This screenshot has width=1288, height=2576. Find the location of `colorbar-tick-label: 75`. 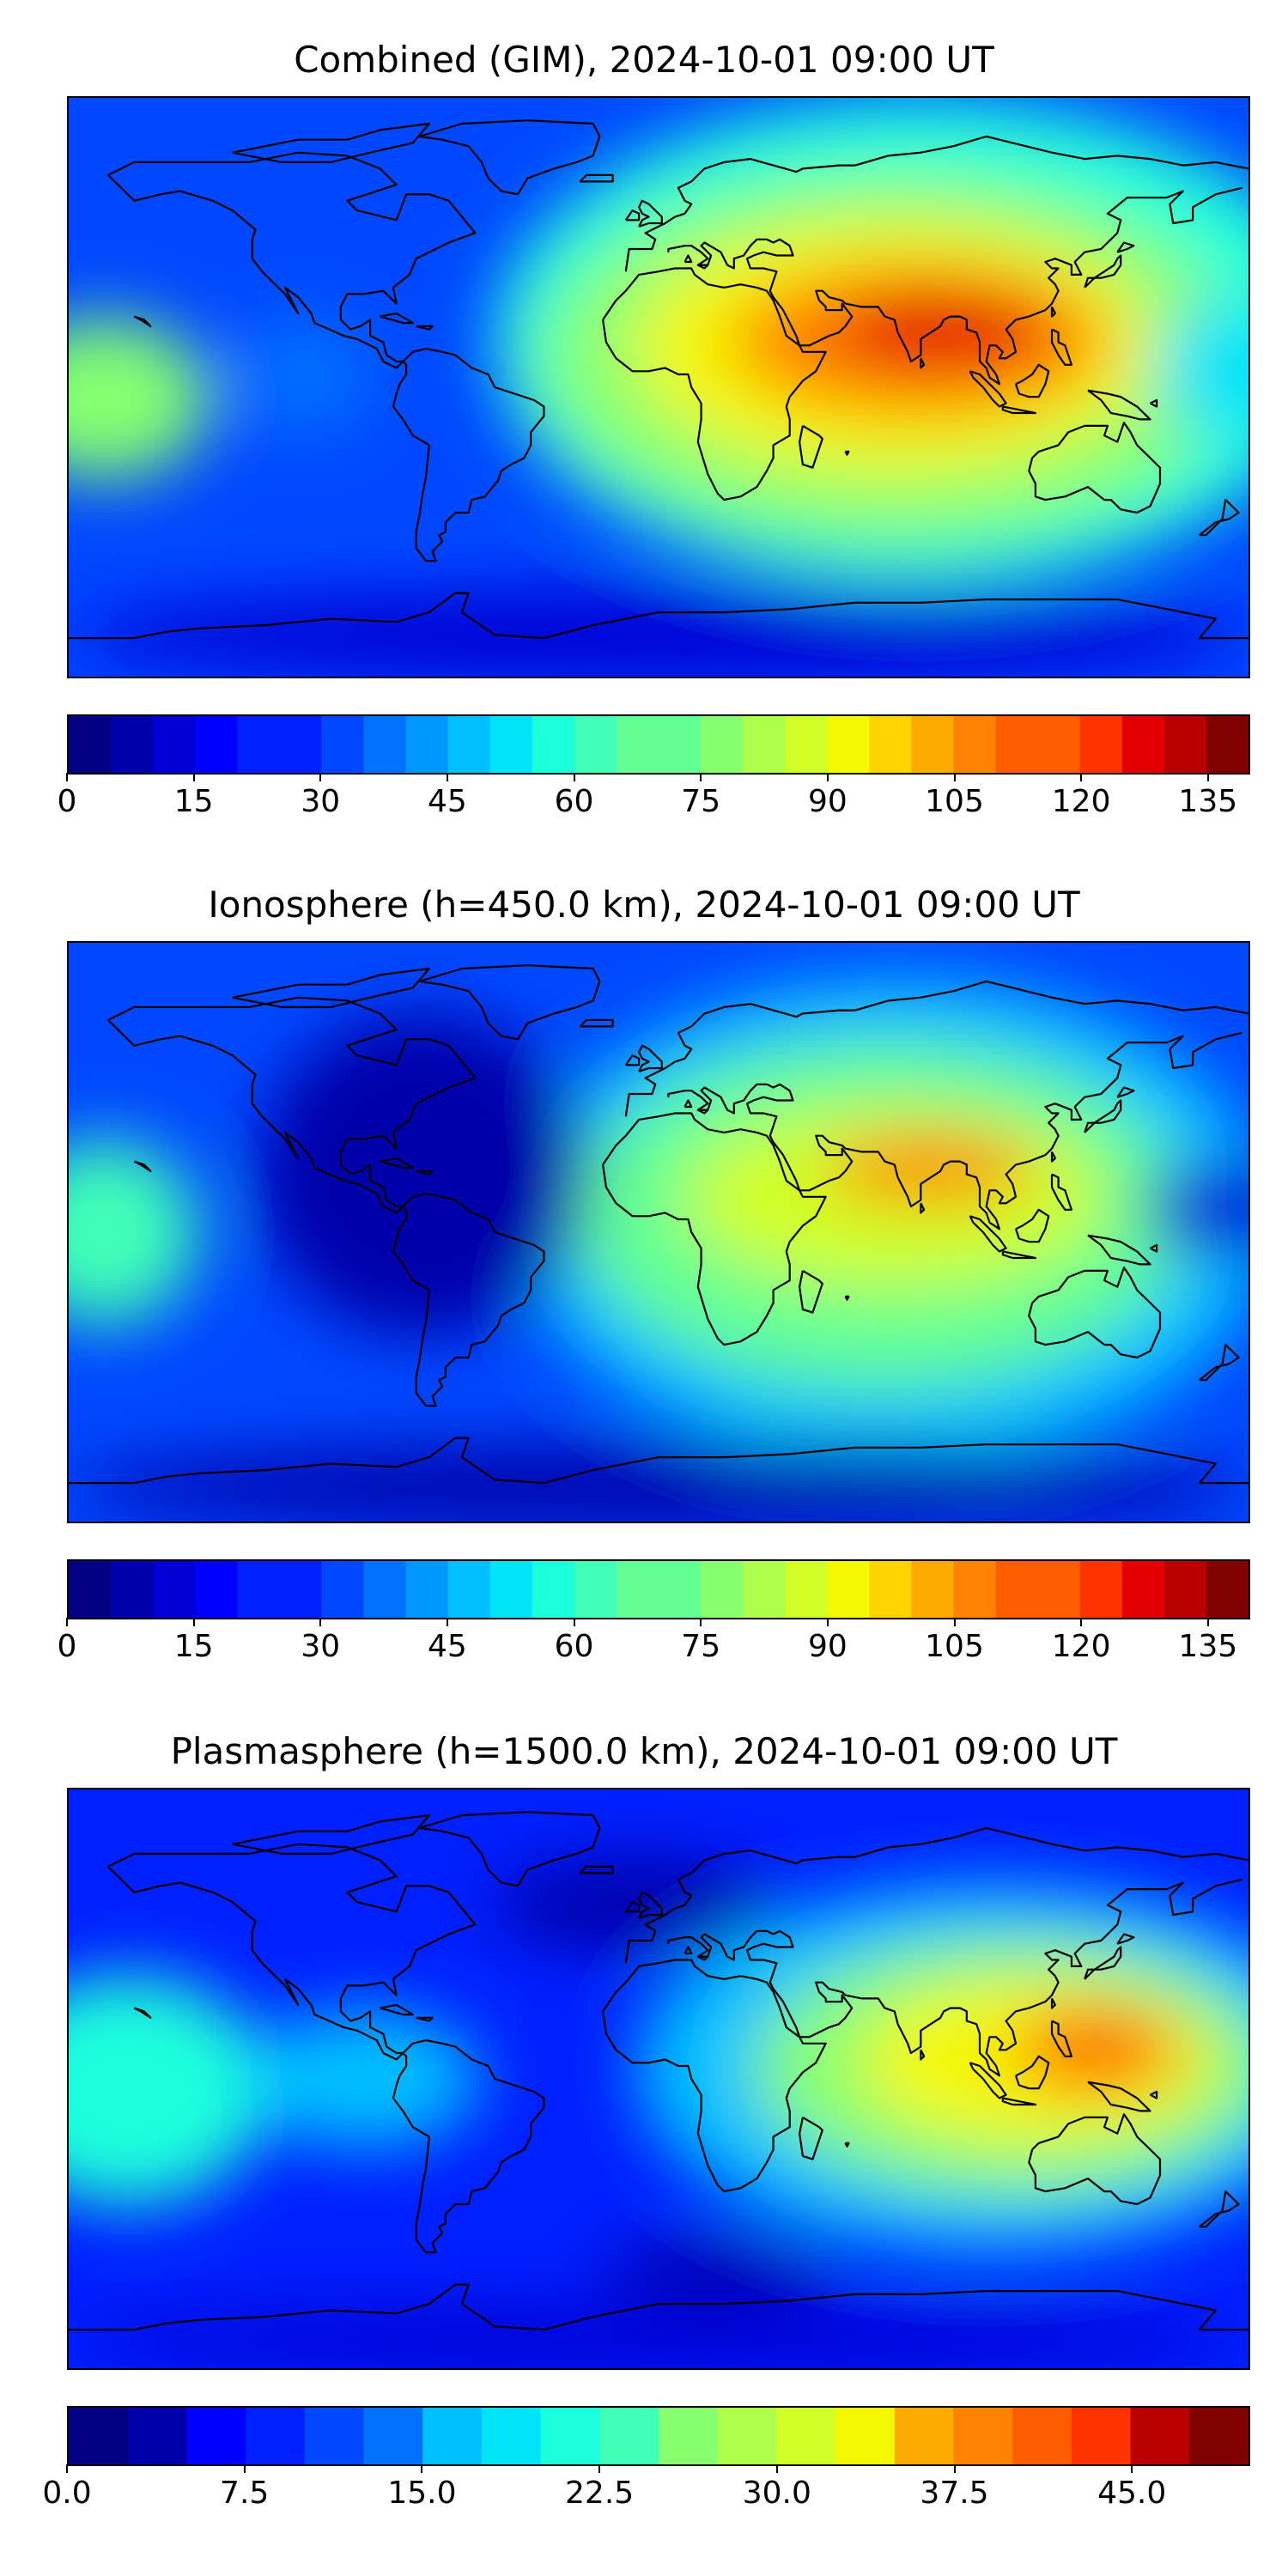

colorbar-tick-label: 75 is located at coordinates (701, 1646).